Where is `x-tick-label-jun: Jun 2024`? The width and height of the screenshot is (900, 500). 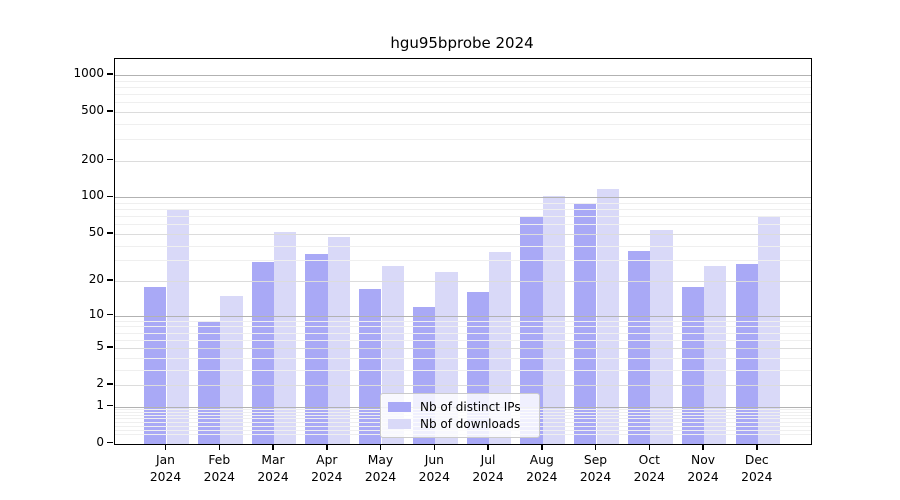
x-tick-label-jun: Jun 2024 is located at coordinates (434, 468).